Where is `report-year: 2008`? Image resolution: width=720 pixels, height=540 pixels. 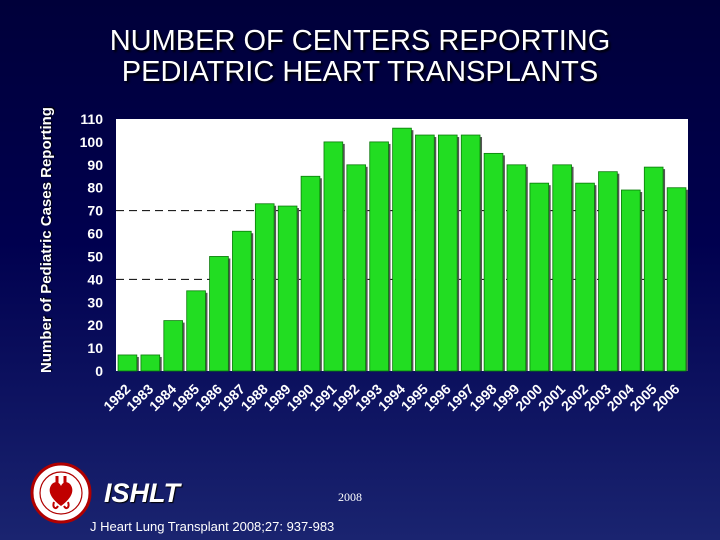
report-year: 2008 is located at coordinates (350, 497).